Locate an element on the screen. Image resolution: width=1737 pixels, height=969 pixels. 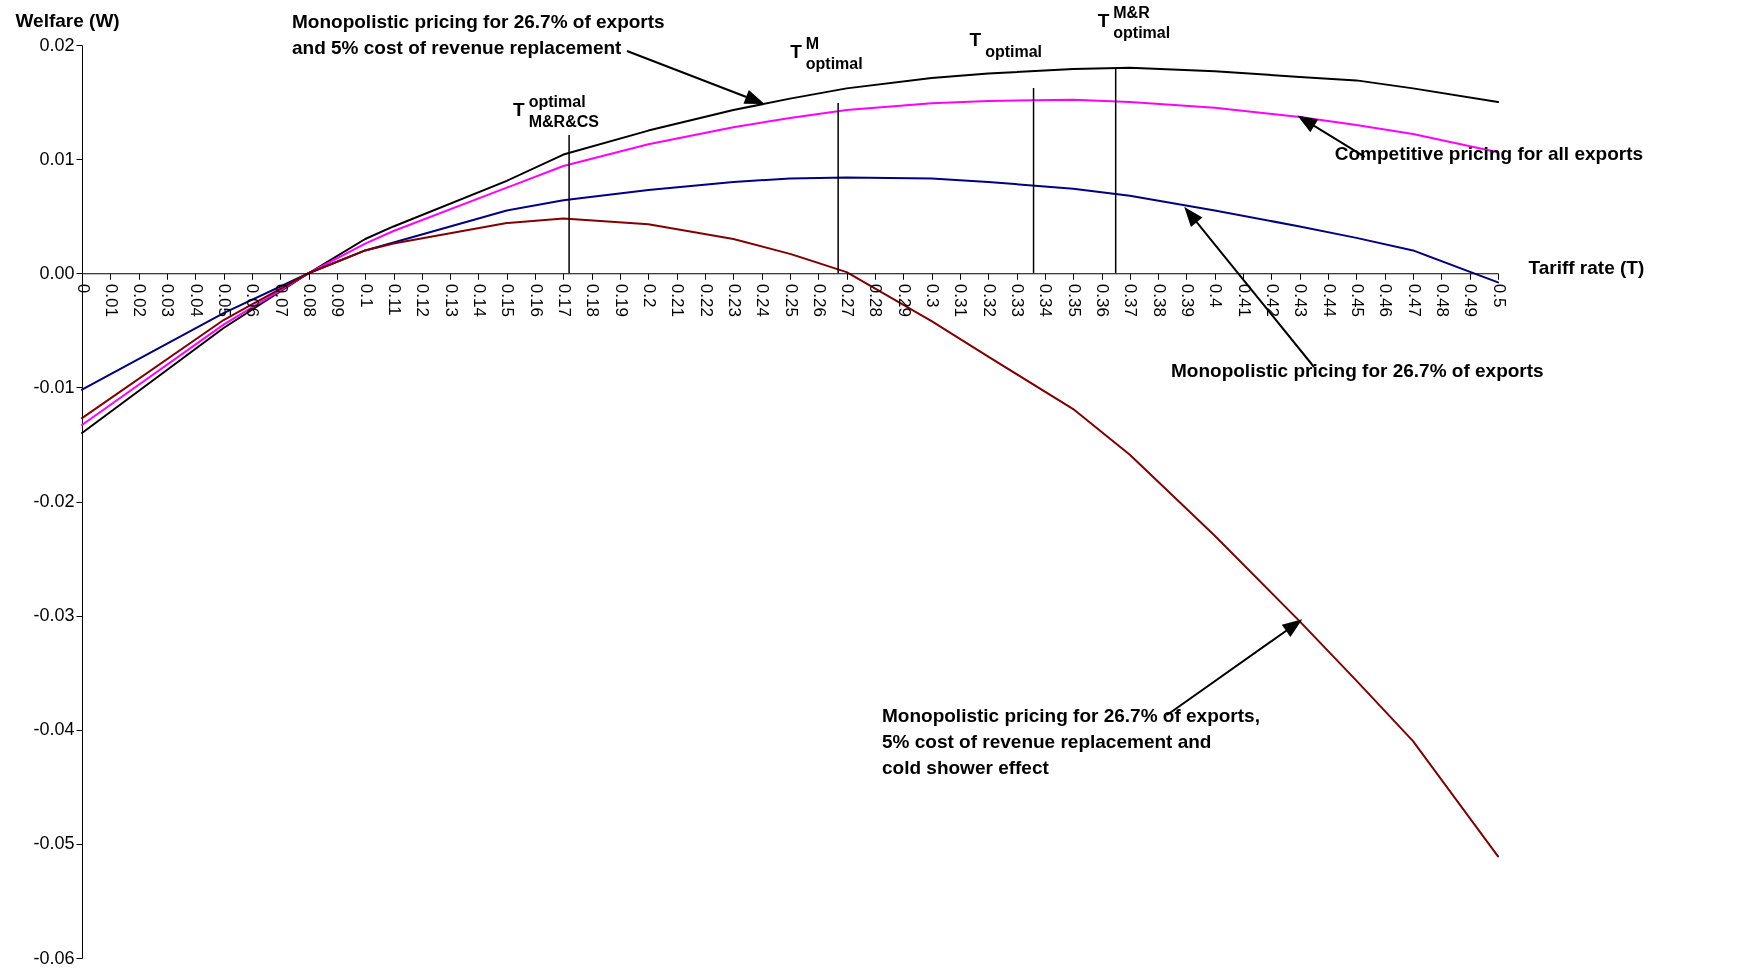
x-tick-label: 0.03 is located at coordinates (168, 300).